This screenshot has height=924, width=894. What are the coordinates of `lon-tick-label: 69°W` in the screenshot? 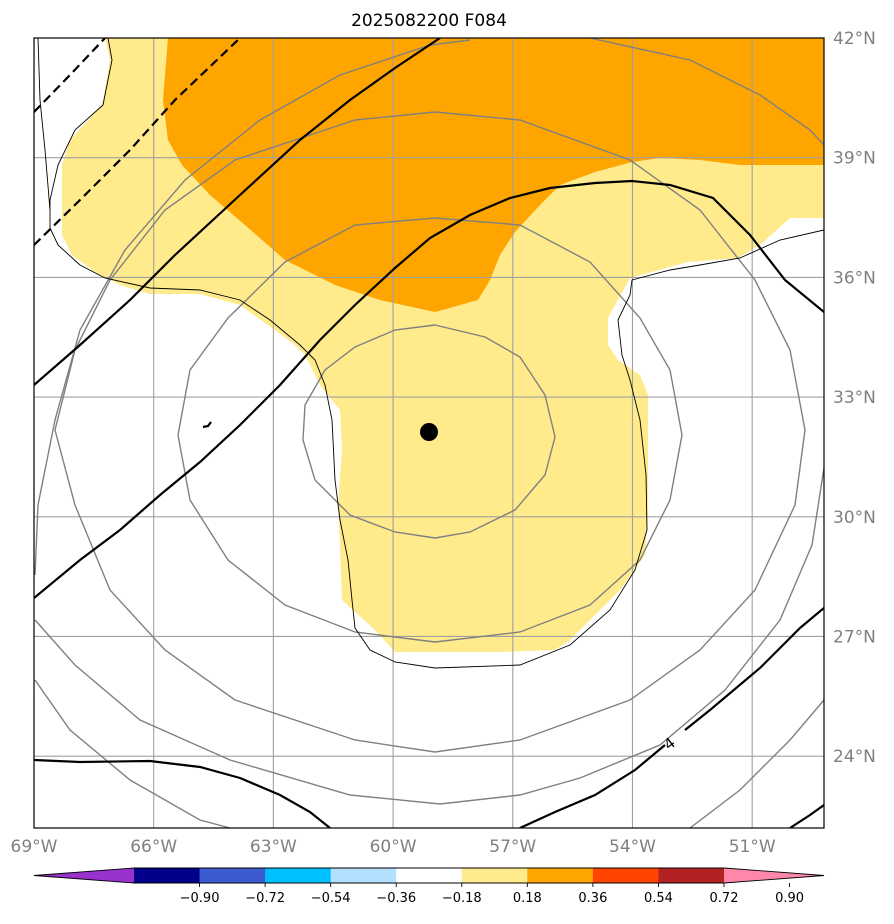 It's located at (34, 847).